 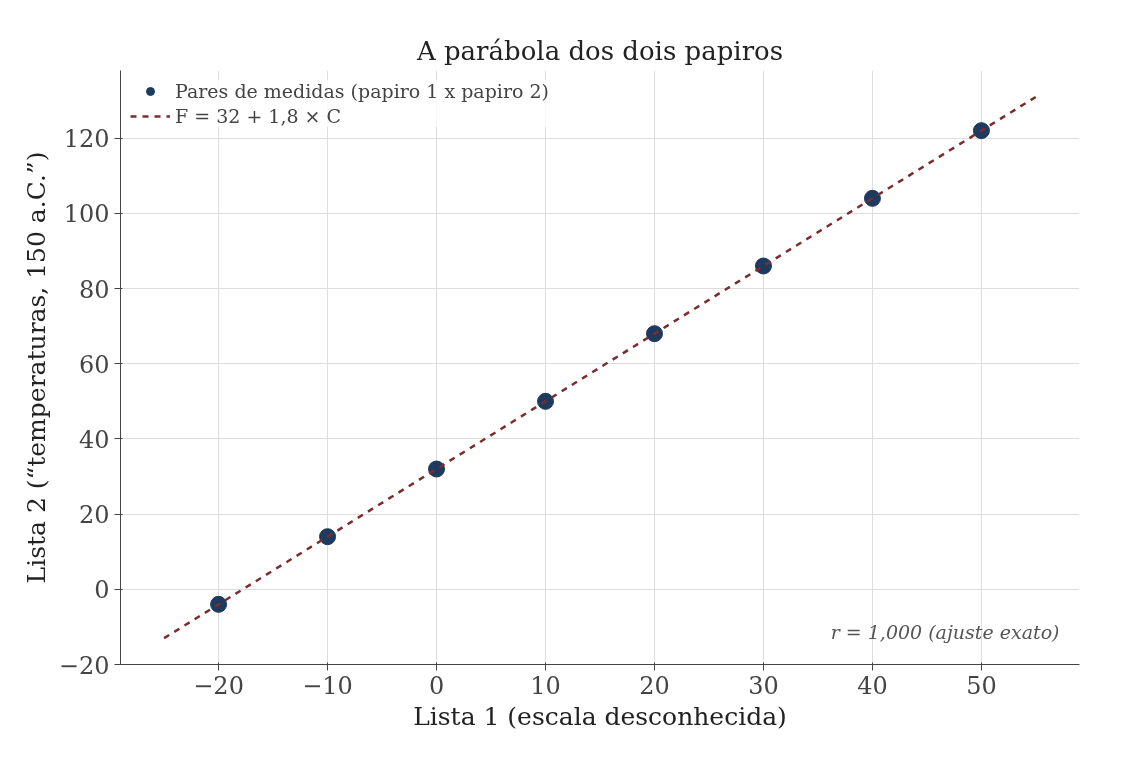 What do you see at coordinates (945, 631) in the screenshot?
I see `annotation: r = 1,000 (ajuste exato)` at bounding box center [945, 631].